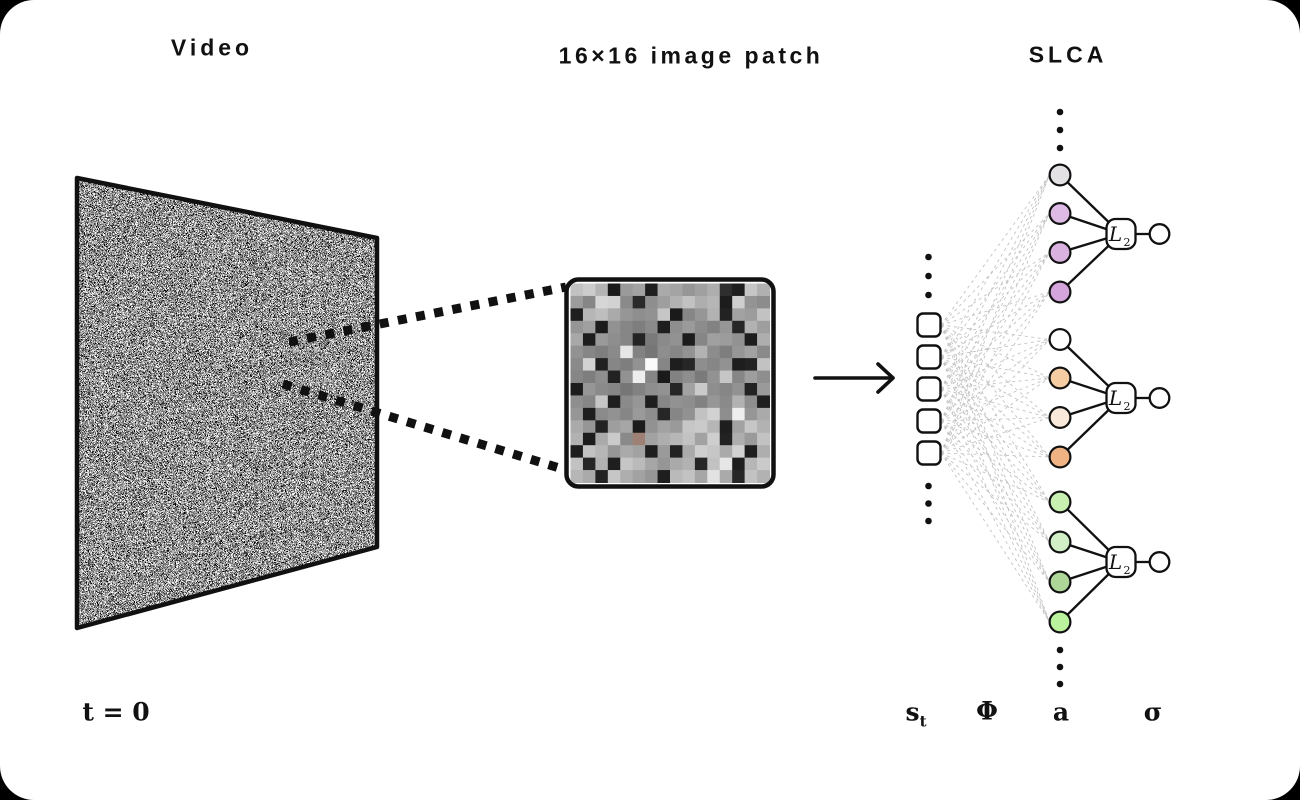  I want to click on zoom-indicator-lines, so click(424, 378).